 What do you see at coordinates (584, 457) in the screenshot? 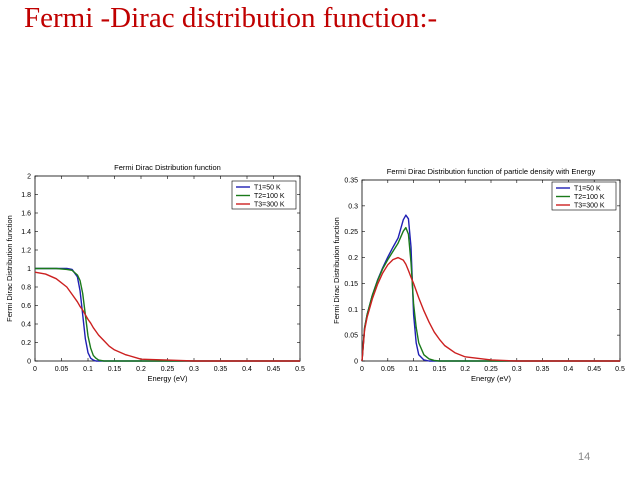
I see `page-number: 14` at bounding box center [584, 457].